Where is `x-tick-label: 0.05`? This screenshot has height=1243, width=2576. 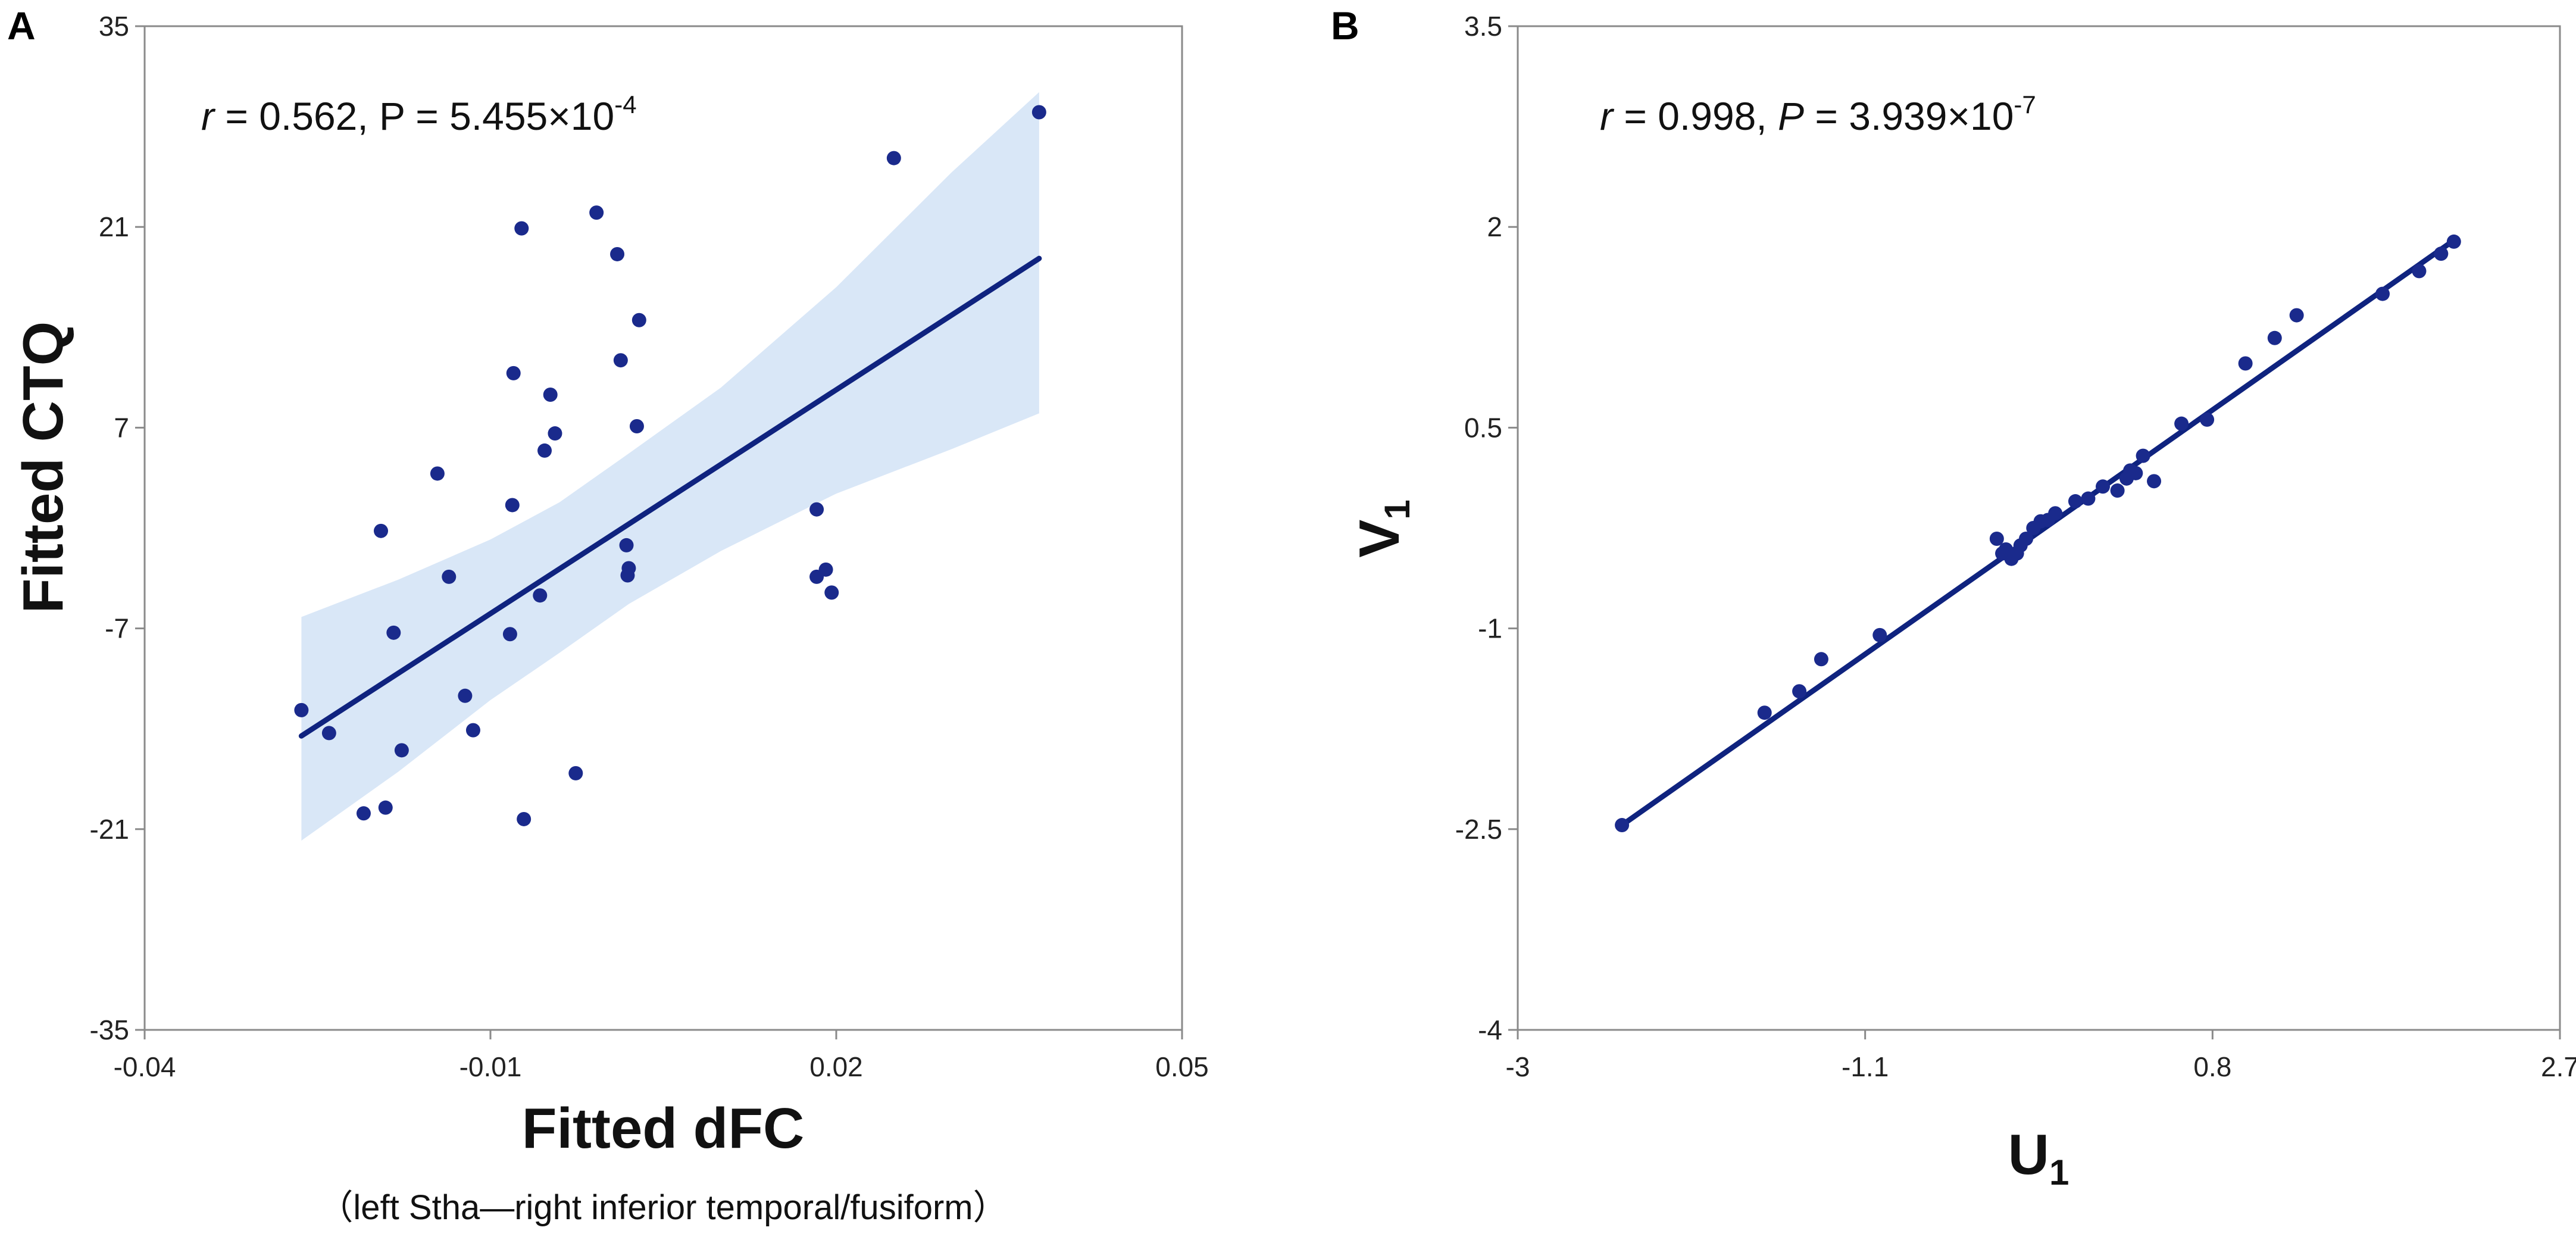
x-tick-label: 0.05 is located at coordinates (1182, 1066).